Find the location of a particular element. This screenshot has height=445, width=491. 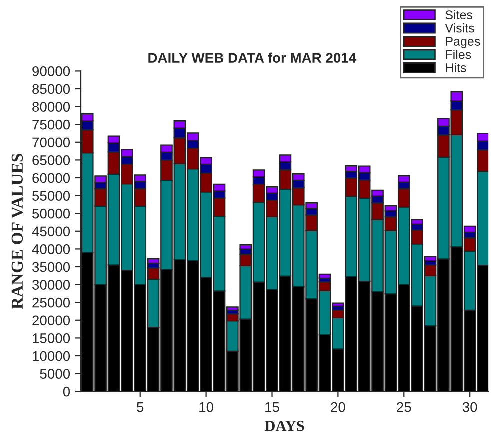

x-tick-label: 25 is located at coordinates (404, 407).